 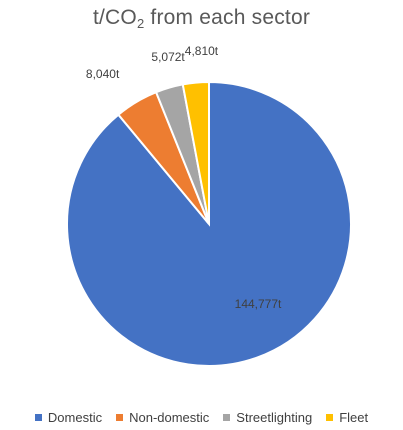 I want to click on pie-slice-fleet, so click(x=195, y=152).